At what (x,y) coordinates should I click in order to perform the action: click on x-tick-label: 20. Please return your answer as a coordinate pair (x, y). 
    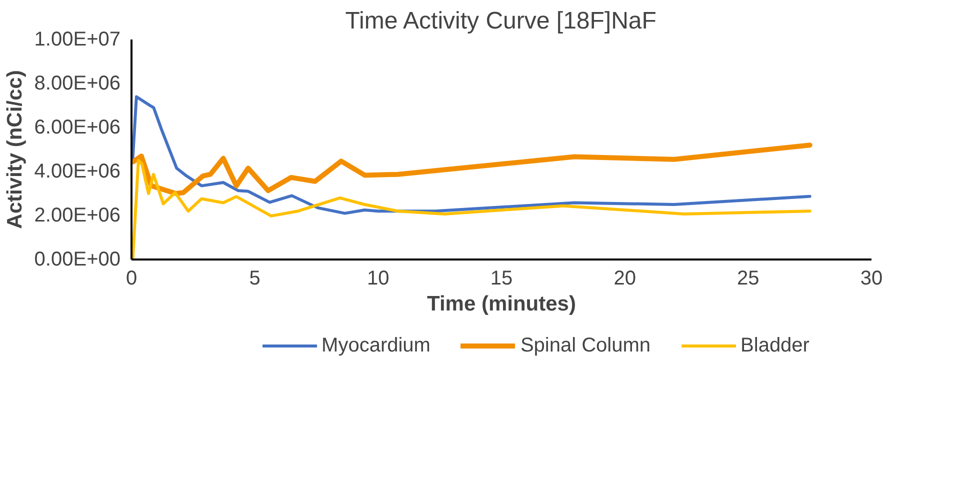
    Looking at the image, I should click on (625, 279).